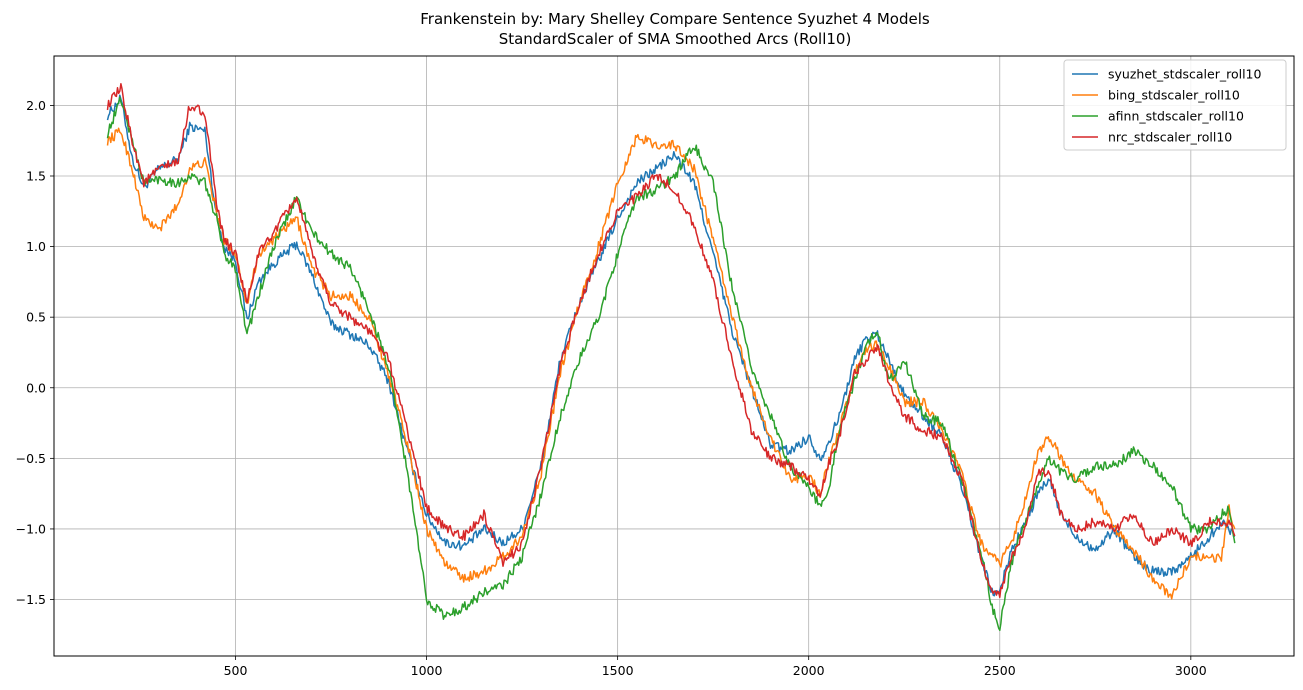 Image resolution: width=1303 pixels, height=690 pixels. What do you see at coordinates (36, 105) in the screenshot?
I see `y-tick-label: 2.0` at bounding box center [36, 105].